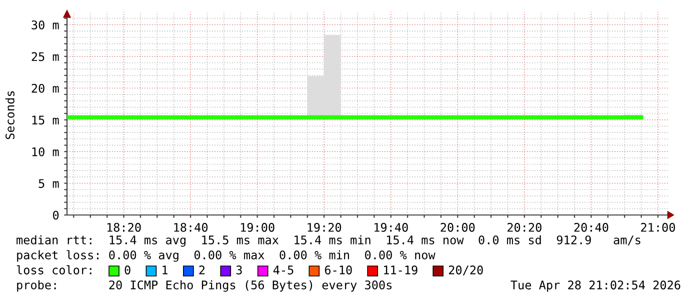  What do you see at coordinates (658, 227) in the screenshot?
I see `x-tick-label: 21:00` at bounding box center [658, 227].